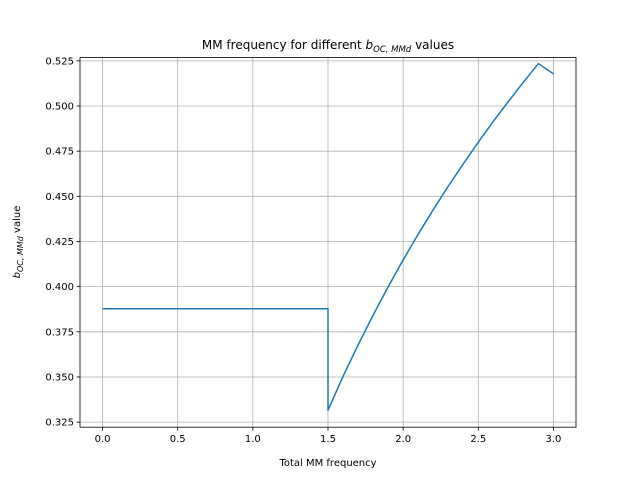 This screenshot has width=640, height=484. I want to click on y-tick-label: 0.425, so click(59, 242).